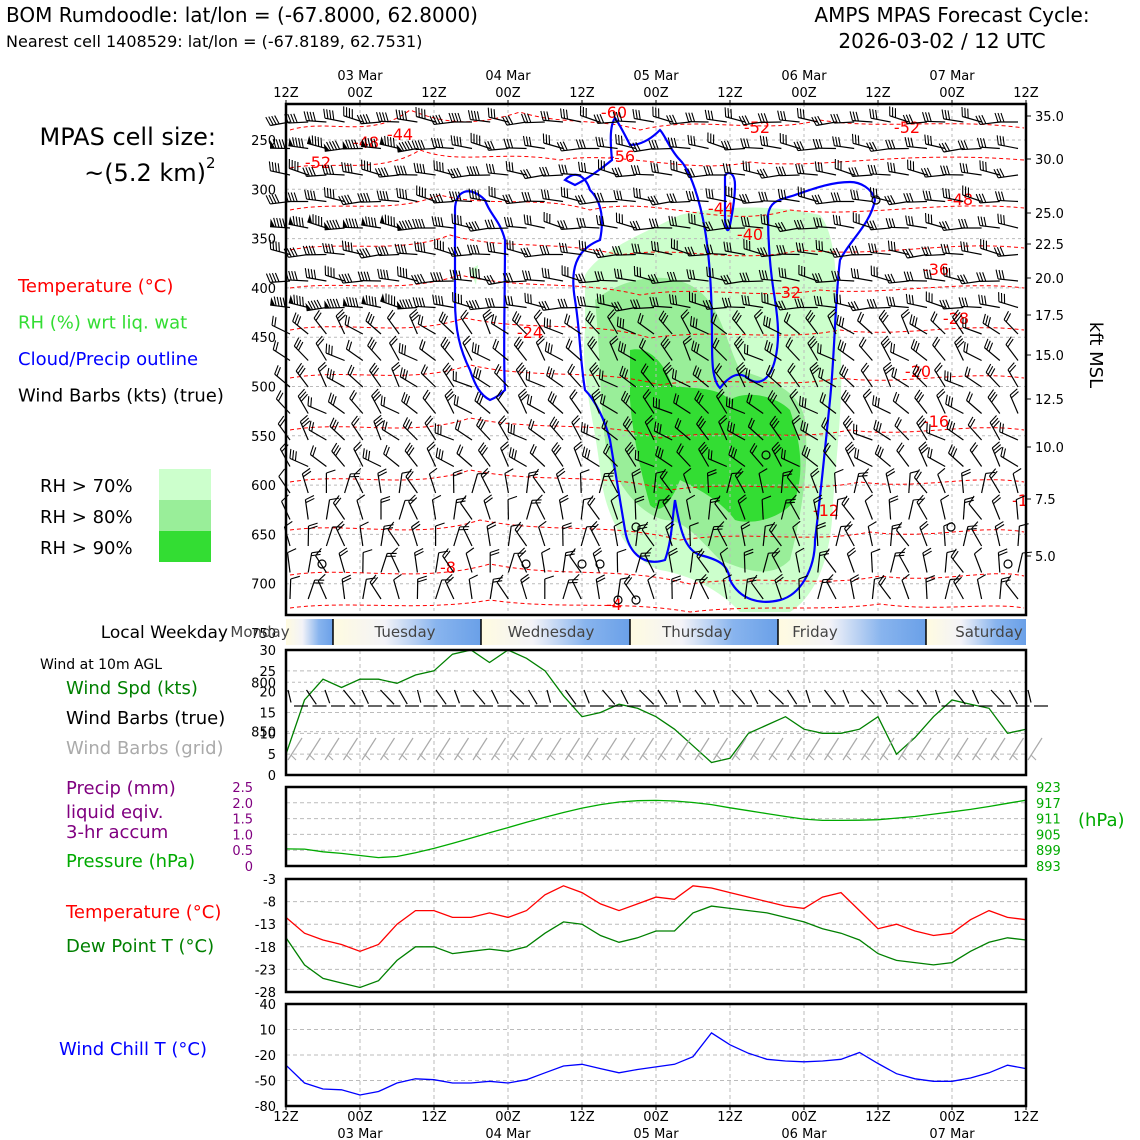 Image resolution: width=1140 pixels, height=1140 pixels. What do you see at coordinates (145, 173) in the screenshot?
I see `cell-size-value: ~(5.2 km)` at bounding box center [145, 173].